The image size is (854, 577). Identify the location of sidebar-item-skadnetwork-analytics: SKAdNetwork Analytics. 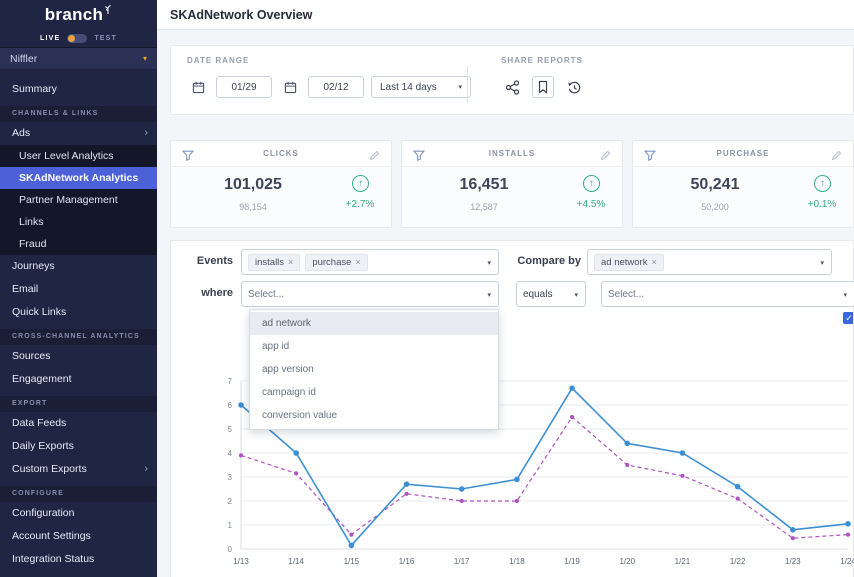
(78, 178).